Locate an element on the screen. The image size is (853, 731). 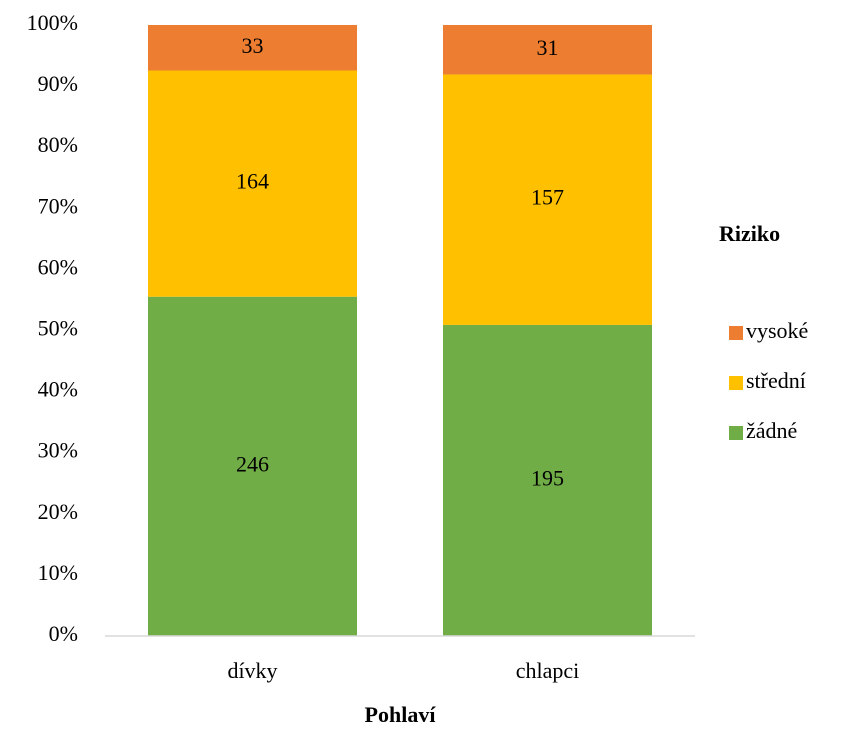
legend-label: vysoké is located at coordinates (777, 330).